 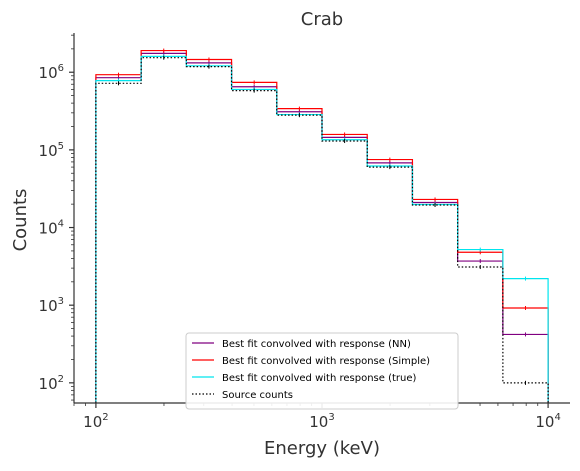 What do you see at coordinates (322, 448) in the screenshot?
I see `x-axis-label: Energy (keV)` at bounding box center [322, 448].